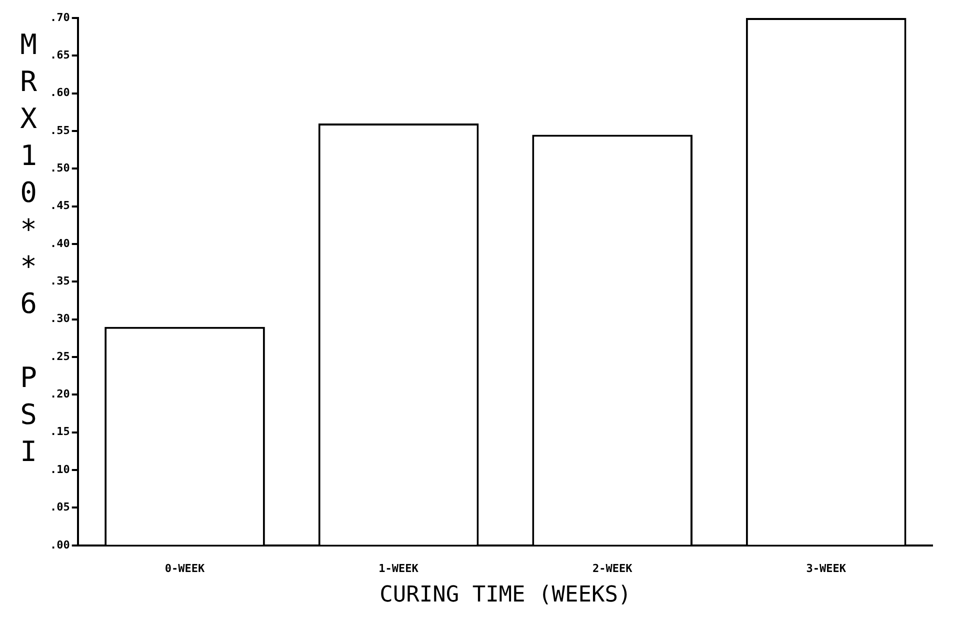  What do you see at coordinates (60, 243) in the screenshot?
I see `y-tick-label: .40` at bounding box center [60, 243].